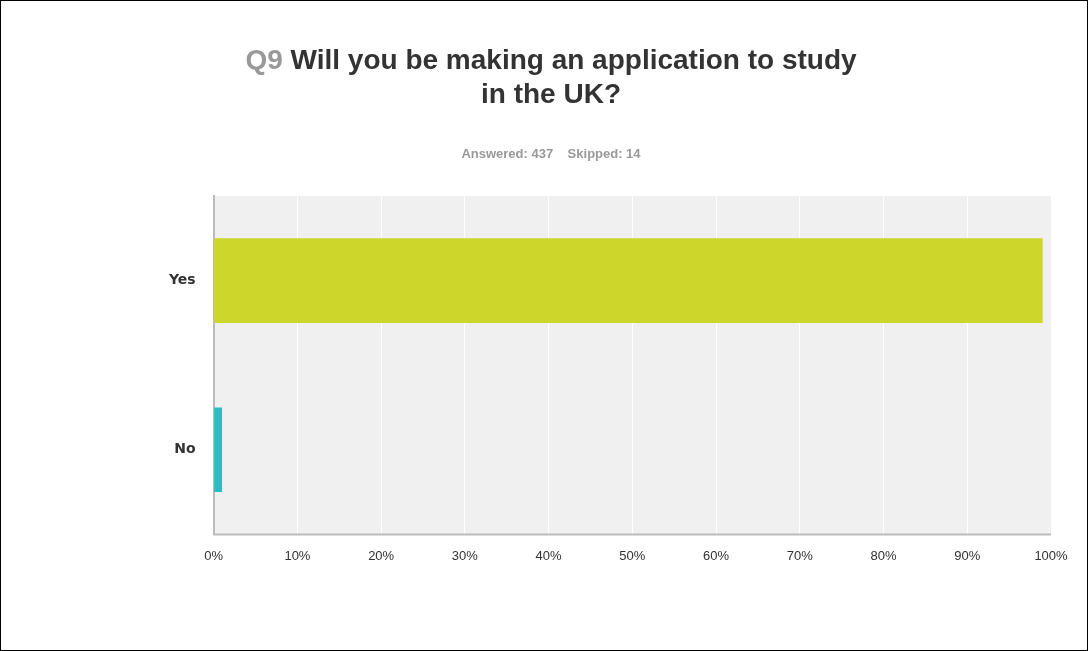 This screenshot has width=1088, height=651. I want to click on x-tick-label: 80%, so click(883, 555).